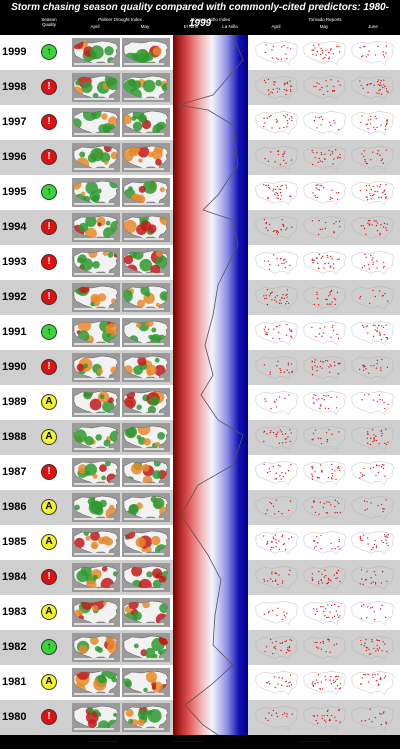  Describe the element at coordinates (14, 717) in the screenshot. I see `year-label: 1980` at that location.